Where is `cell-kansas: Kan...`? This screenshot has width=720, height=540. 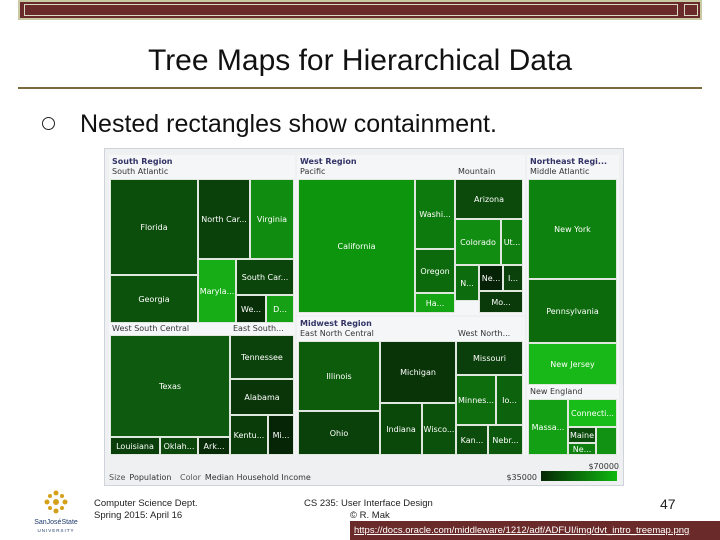
cell-kansas: Kan... is located at coordinates (472, 440).